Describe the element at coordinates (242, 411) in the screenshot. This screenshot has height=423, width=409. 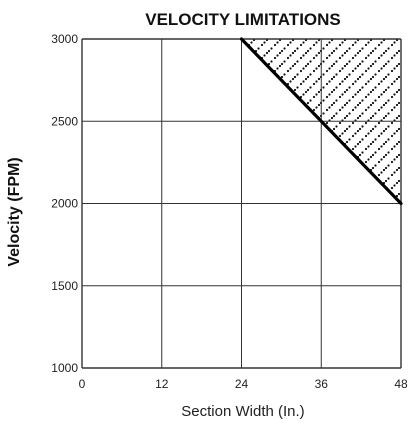
I see `x-axis-label: Section Width (In.)` at that location.